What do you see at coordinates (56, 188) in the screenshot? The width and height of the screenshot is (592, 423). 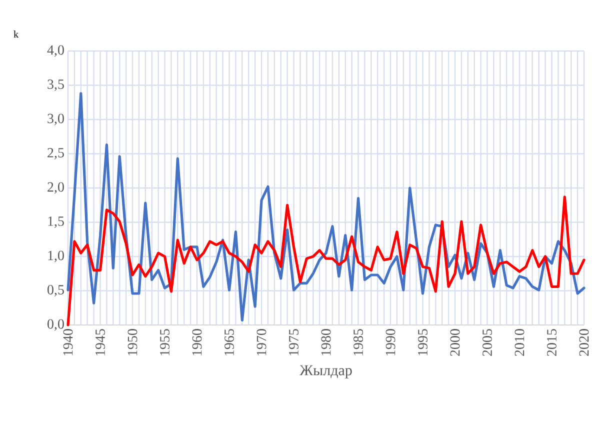 I see `y-tick-label: 2,0` at bounding box center [56, 188].